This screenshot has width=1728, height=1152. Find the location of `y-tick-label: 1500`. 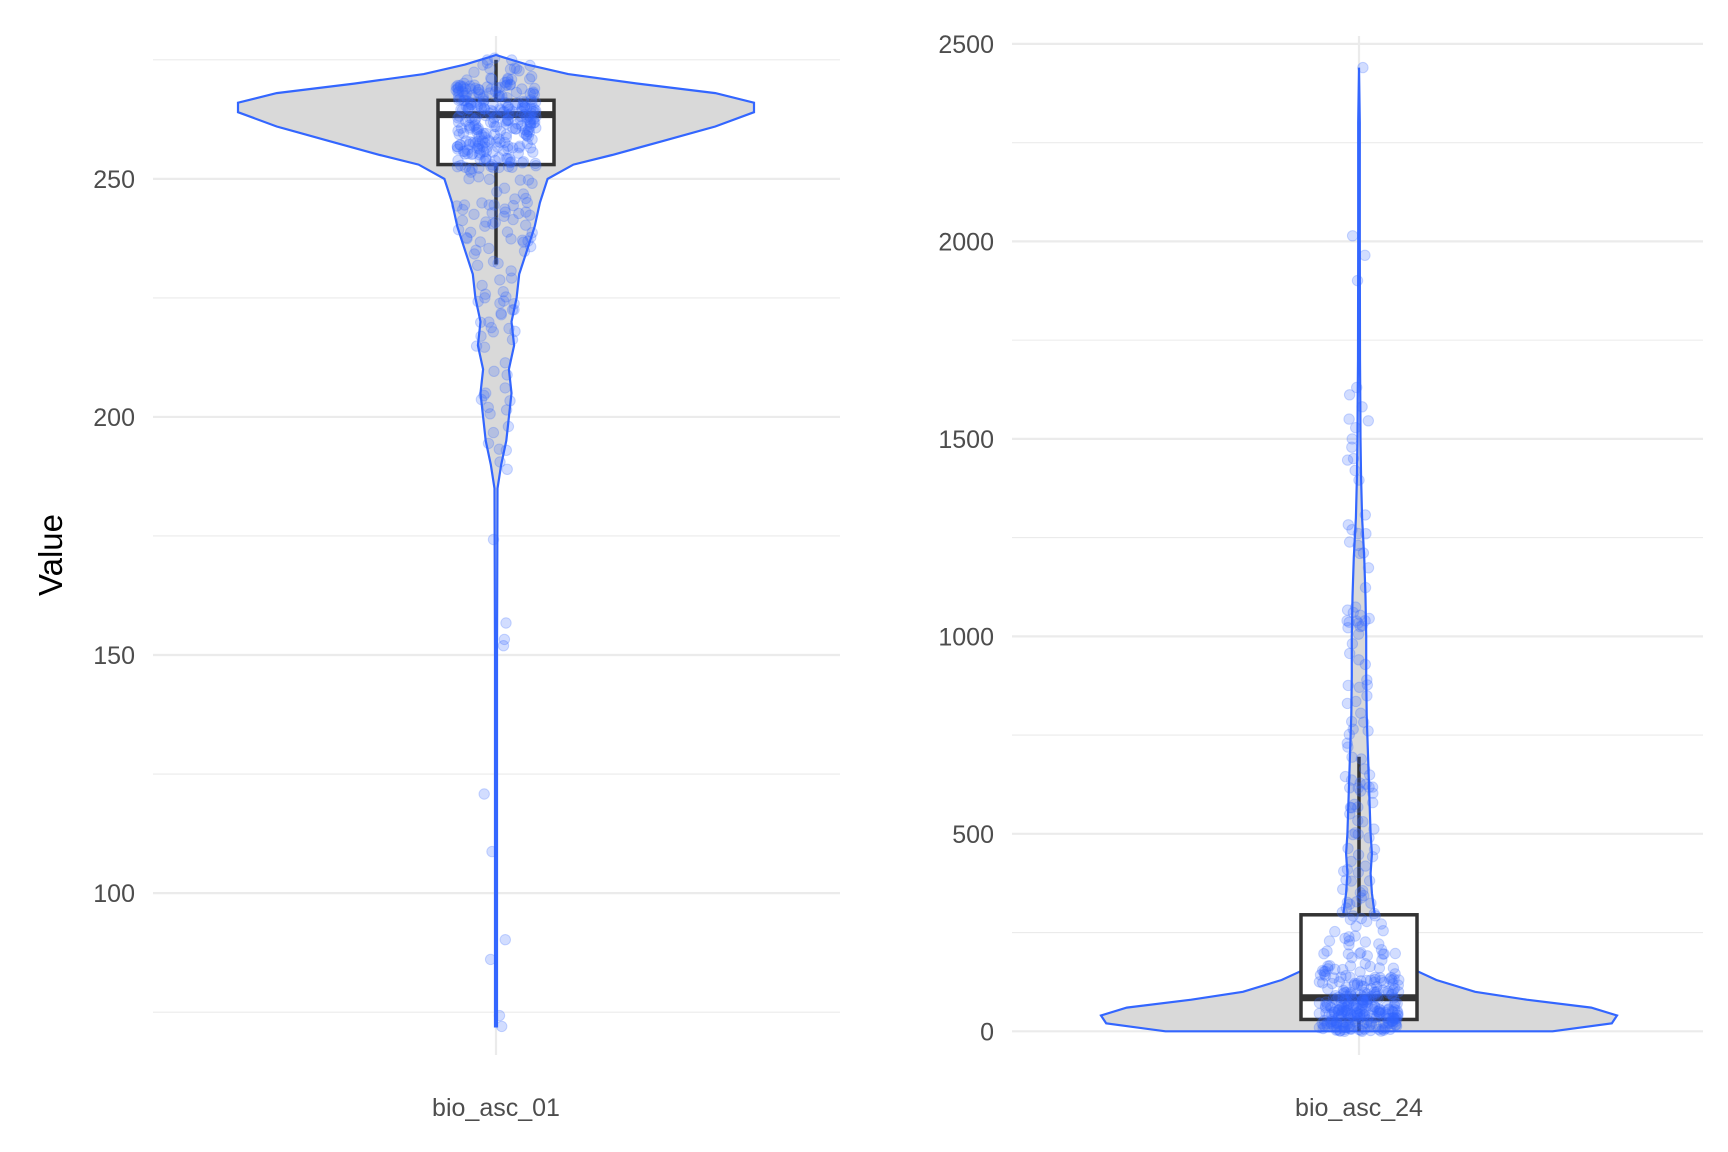

y-tick-label: 1500 is located at coordinates (966, 440).